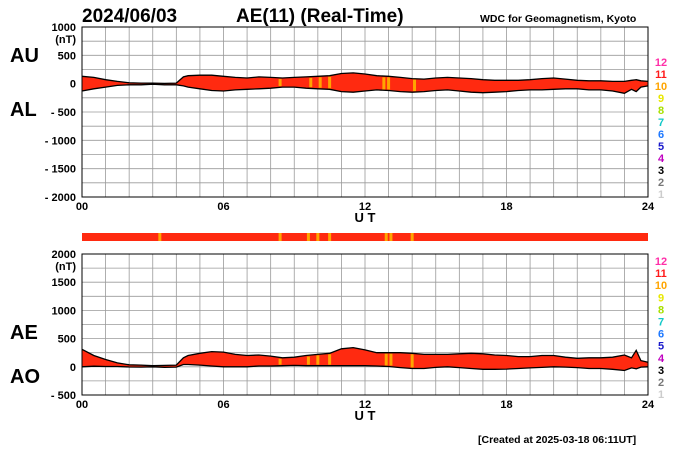 This screenshot has height=450, width=700. What do you see at coordinates (365, 88) in the screenshot?
I see `series-line-al` at bounding box center [365, 88].